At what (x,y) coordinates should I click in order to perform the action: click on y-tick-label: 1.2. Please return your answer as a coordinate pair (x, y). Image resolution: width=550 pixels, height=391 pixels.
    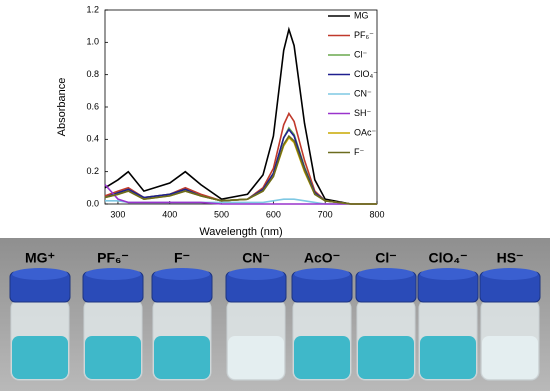
    Looking at the image, I should click on (92, 9).